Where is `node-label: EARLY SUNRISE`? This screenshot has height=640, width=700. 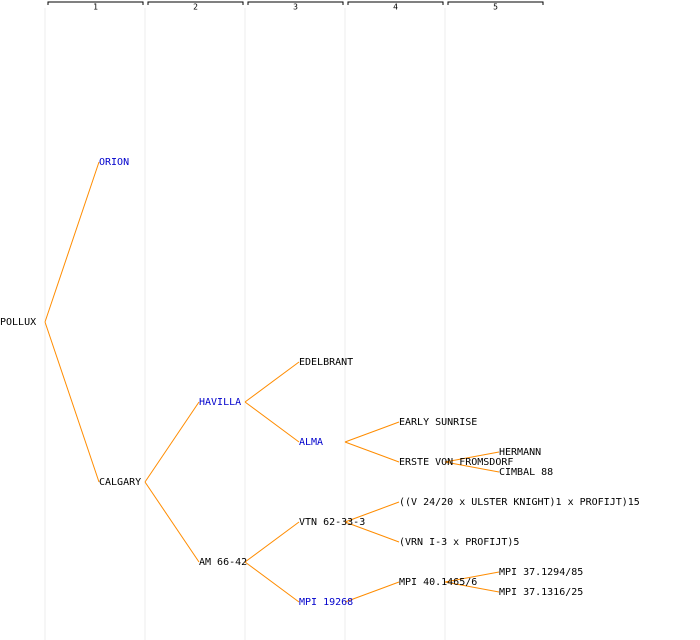 node-label: EARLY SUNRISE is located at coordinates (438, 422).